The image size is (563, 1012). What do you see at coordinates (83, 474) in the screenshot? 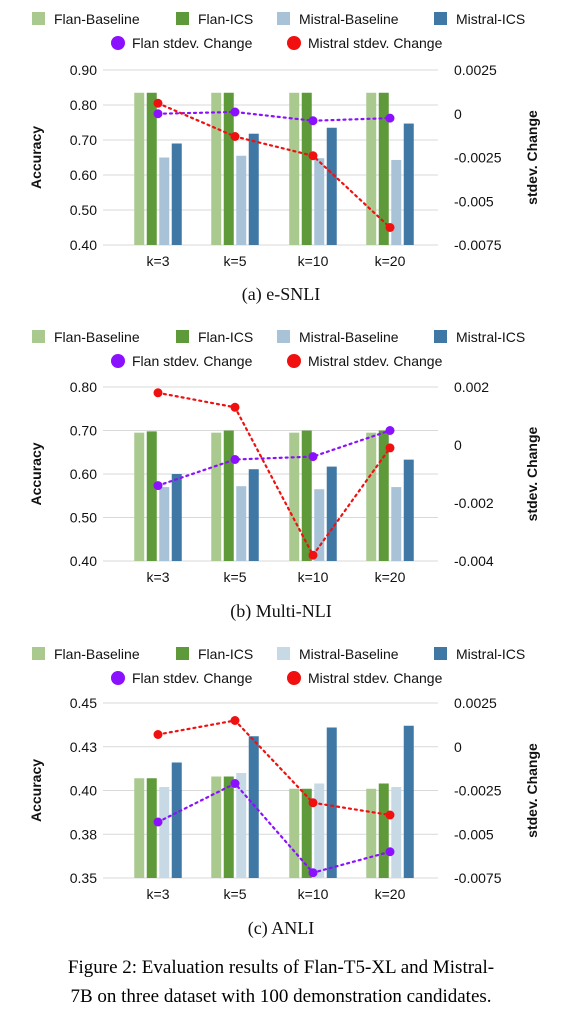
I see `y-tick-label: 0.60` at bounding box center [83, 474].